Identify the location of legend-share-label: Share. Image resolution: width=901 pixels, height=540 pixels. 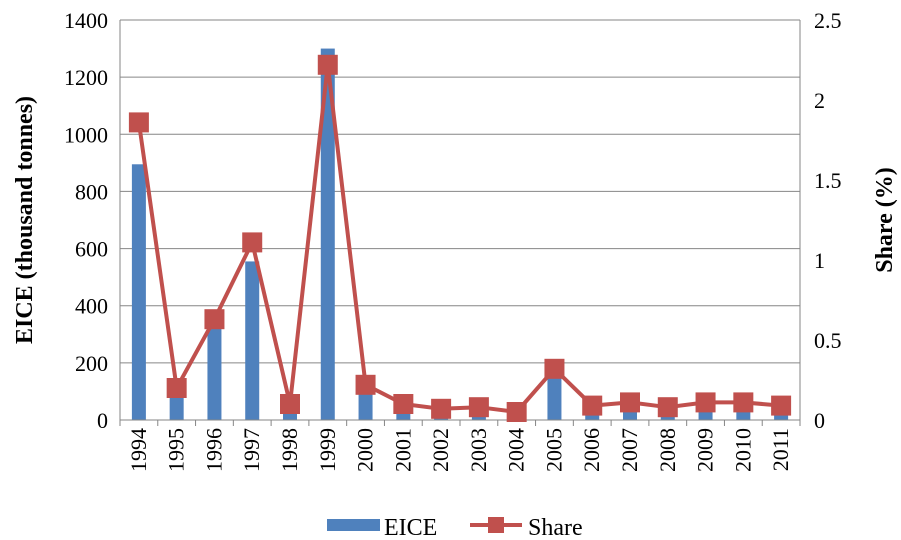
(555, 527).